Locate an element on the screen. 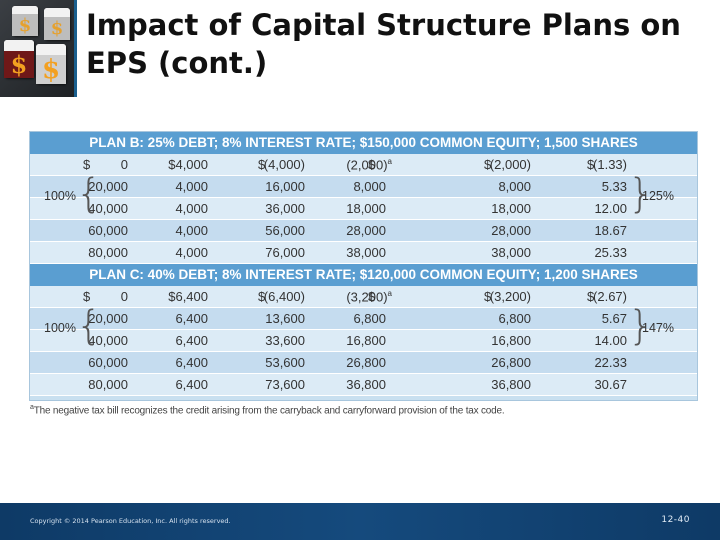 The image size is (720, 540). cell-net: 26,800 is located at coordinates (511, 362).